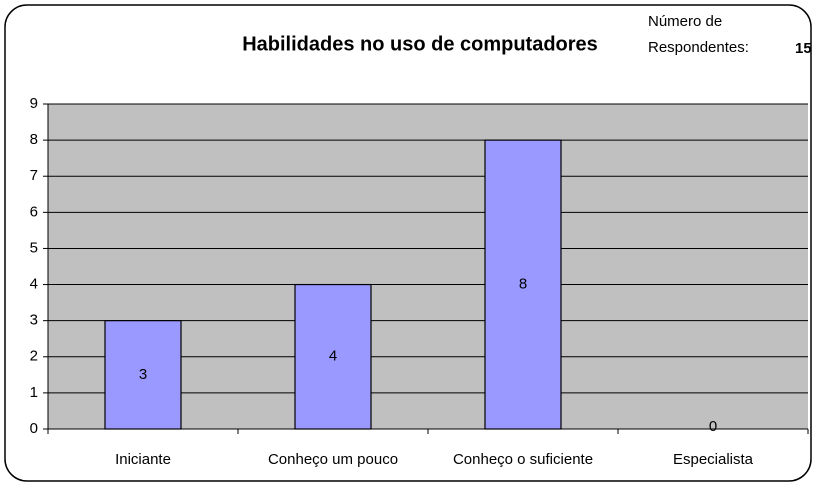 This screenshot has height=486, width=816. Describe the element at coordinates (713, 459) in the screenshot. I see `x-tick-label: Especialista` at that location.